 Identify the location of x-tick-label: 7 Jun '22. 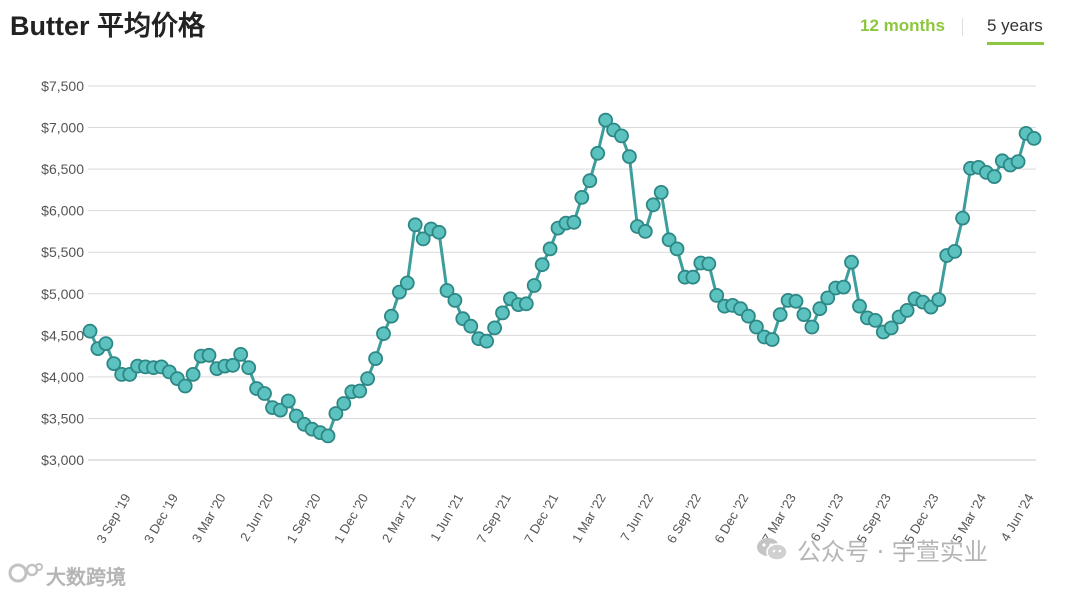
(636, 517).